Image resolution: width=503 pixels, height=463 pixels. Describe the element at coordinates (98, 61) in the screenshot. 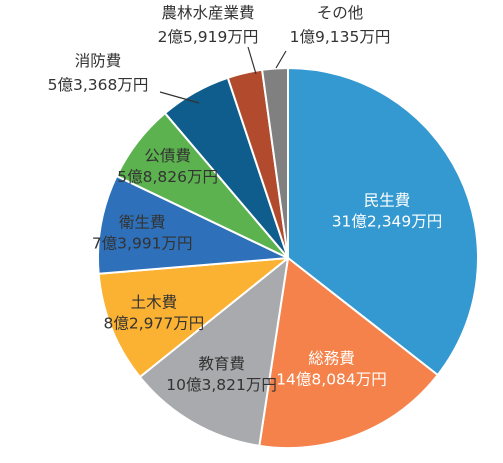

I see `slice-label-7: 消防費` at that location.